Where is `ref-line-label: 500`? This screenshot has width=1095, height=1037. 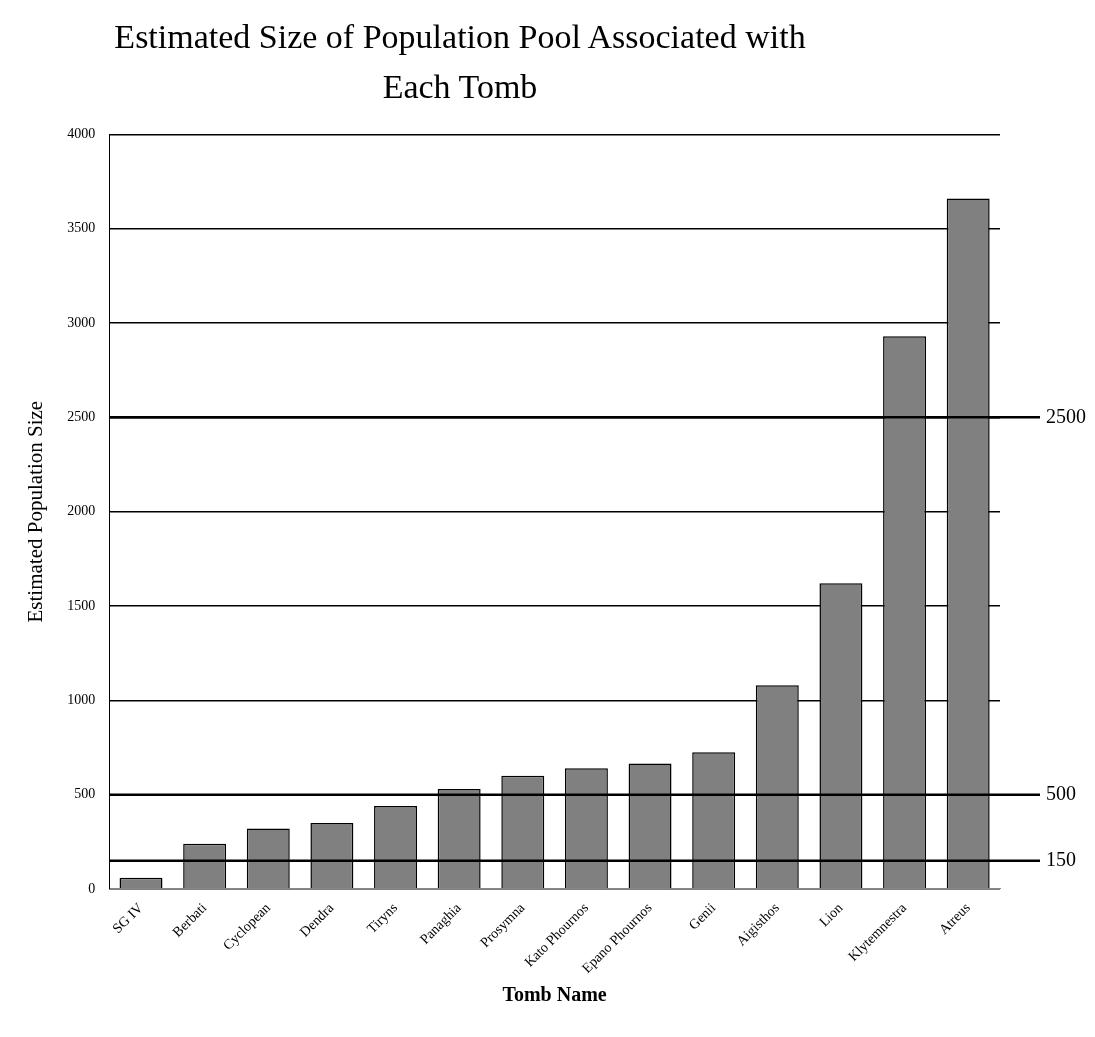
ref-line-label: 500 is located at coordinates (1061, 792).